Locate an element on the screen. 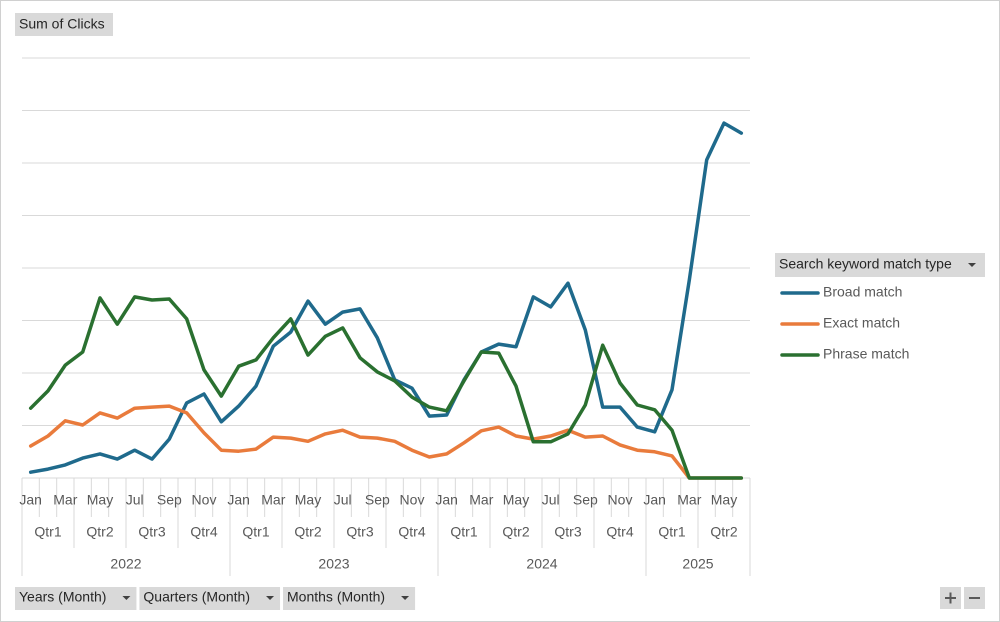 This screenshot has width=1000, height=622. legend-title: Search keyword match type is located at coordinates (865, 264).